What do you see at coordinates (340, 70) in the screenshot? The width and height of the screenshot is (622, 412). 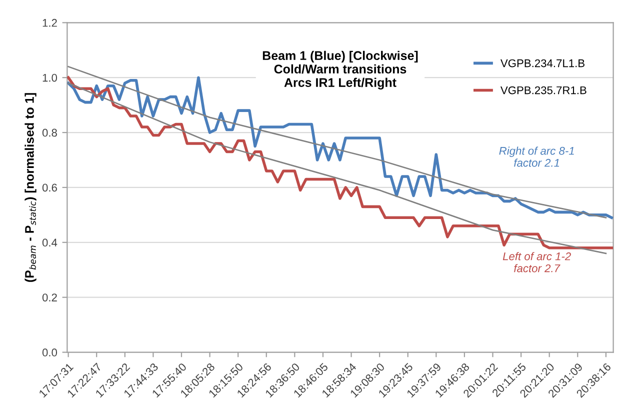 I see `text: Beam 1 (Blue) [Clockwise] Cold/Warm transitions Arcs IR1 Left/Right` at bounding box center [340, 70].